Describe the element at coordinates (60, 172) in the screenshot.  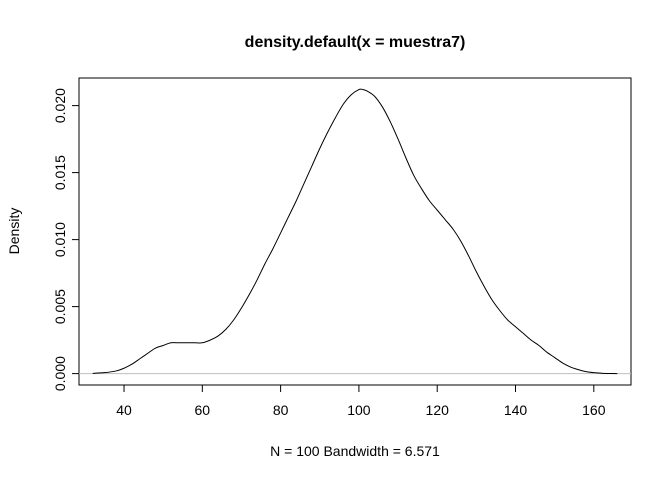
I see `y-tick-label: 0.015` at that location.